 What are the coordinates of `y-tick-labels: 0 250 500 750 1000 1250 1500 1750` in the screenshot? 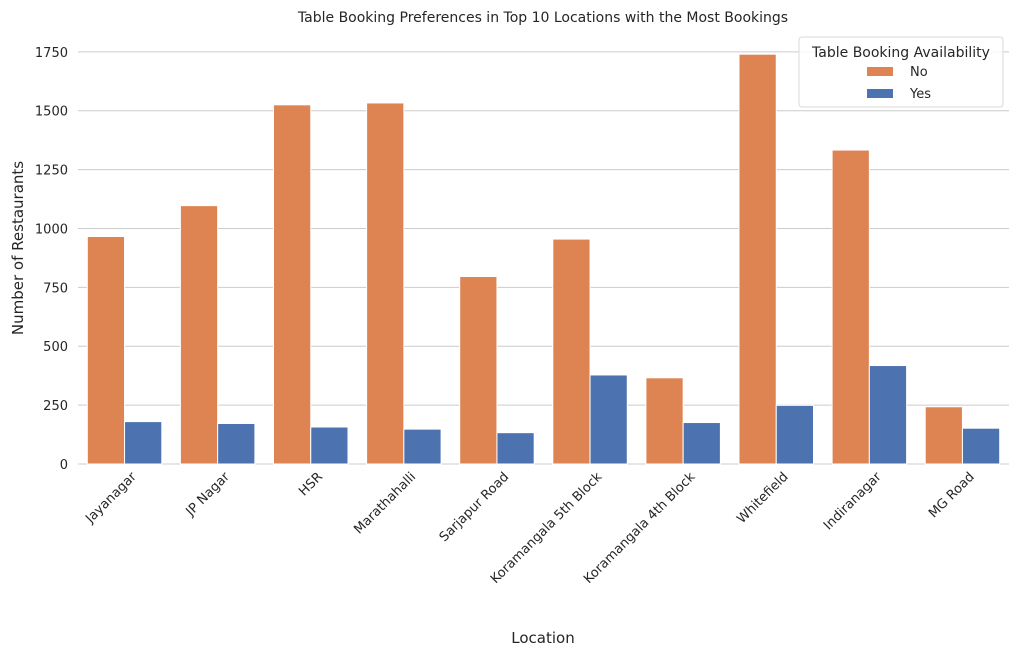 It's located at (51, 259).